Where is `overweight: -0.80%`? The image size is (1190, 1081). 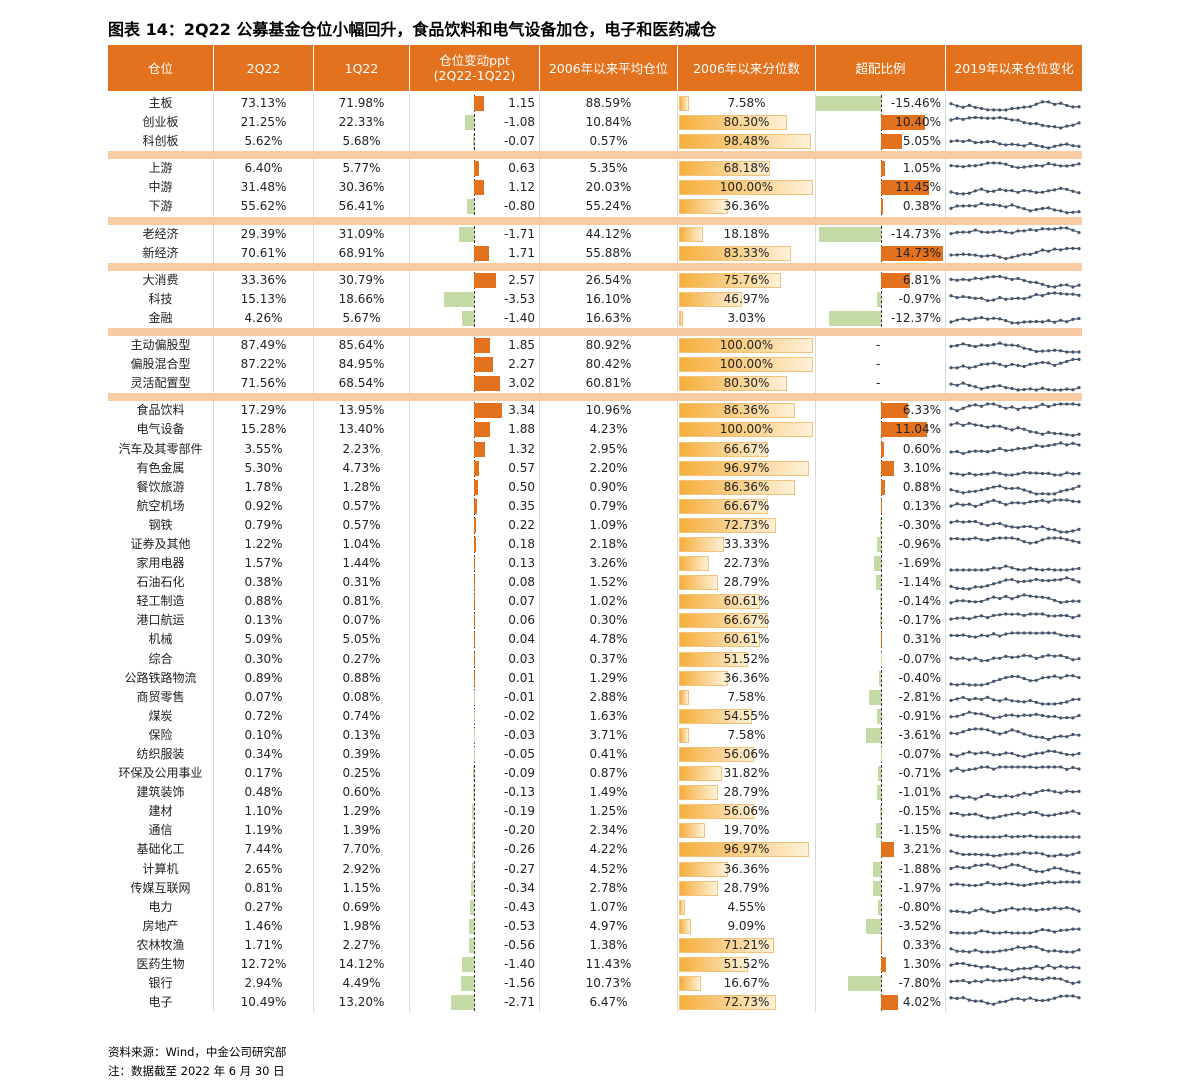
overweight: -0.80% is located at coordinates (881, 907).